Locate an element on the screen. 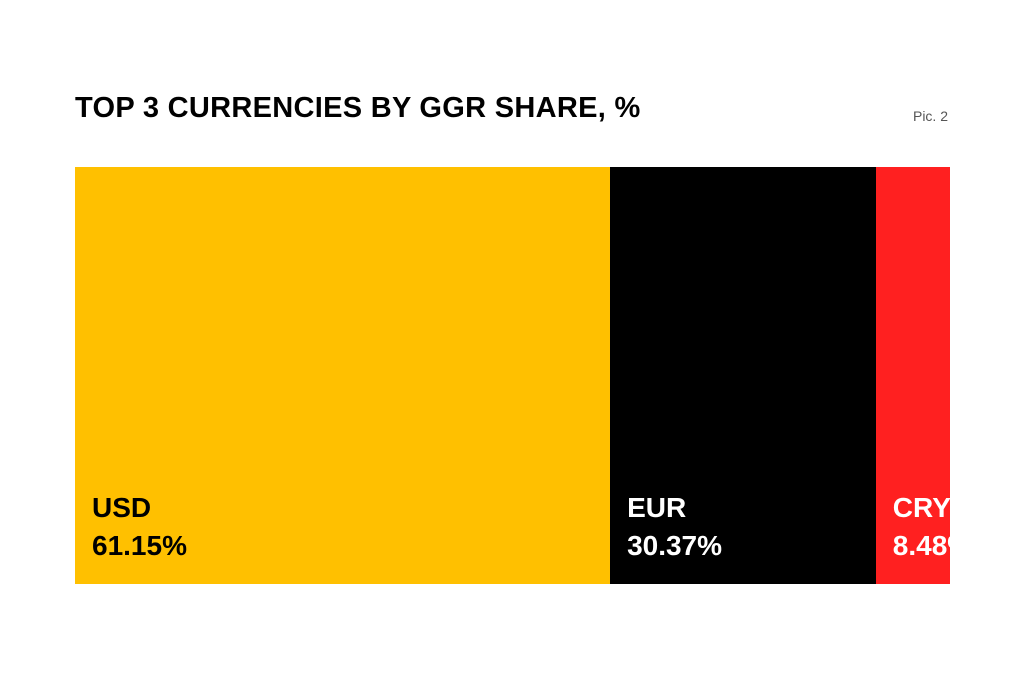 Image resolution: width=1024 pixels, height=683 pixels. segment-label: CRYPTO 8.48% is located at coordinates (921, 527).